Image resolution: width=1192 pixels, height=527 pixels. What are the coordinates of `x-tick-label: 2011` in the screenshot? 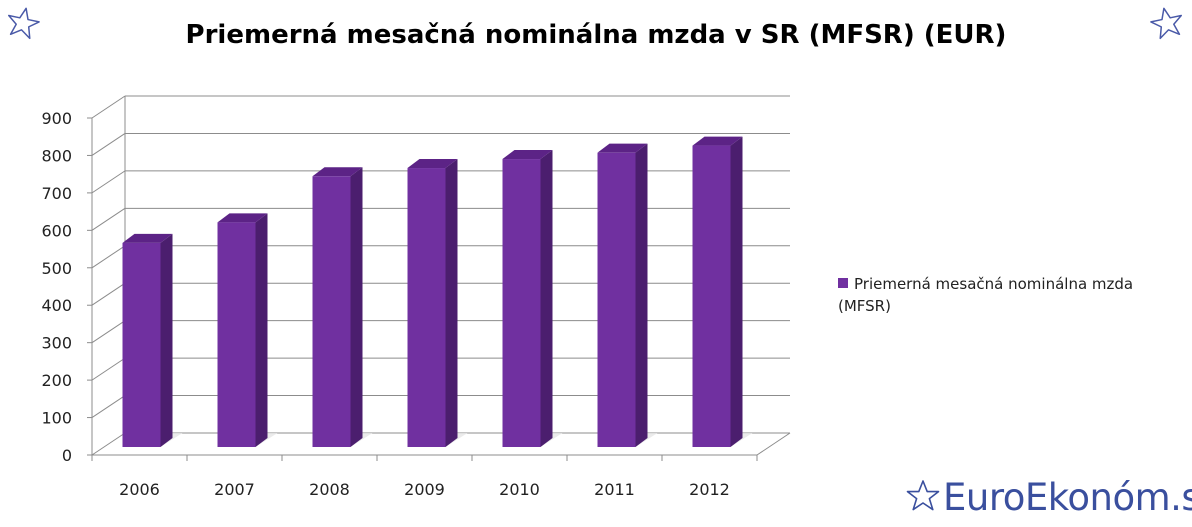 It's located at (614, 489).